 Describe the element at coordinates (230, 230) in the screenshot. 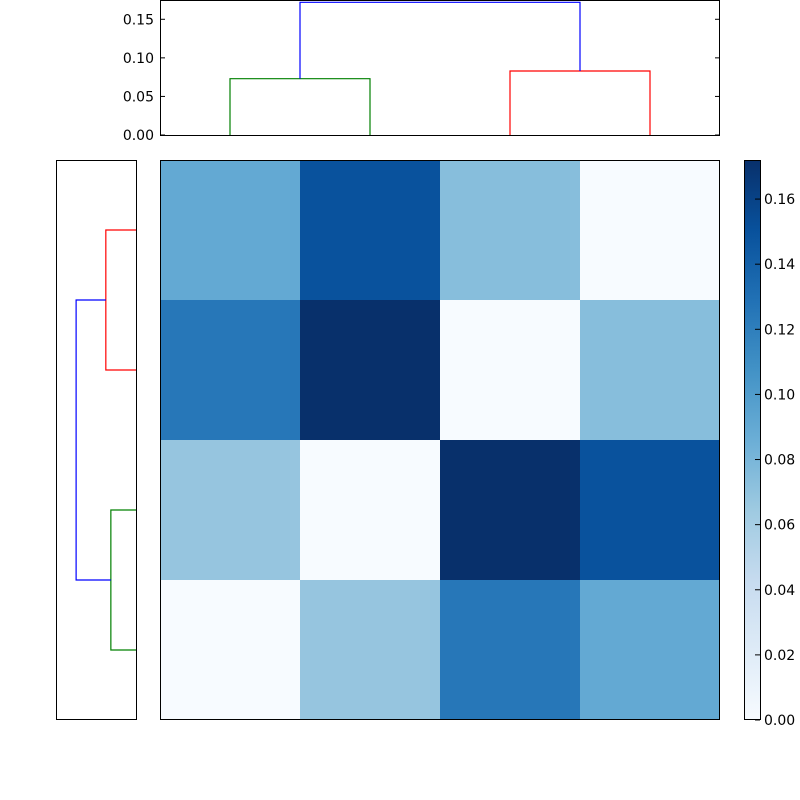

I see `heatmap-cell-r0-c0` at that location.